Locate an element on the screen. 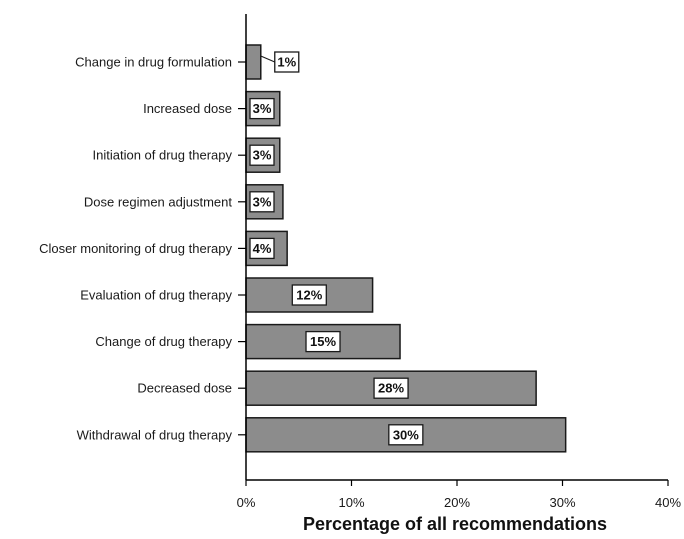 The image size is (684, 539). x-axis-title: Percentage of all recommendations is located at coordinates (455, 524).